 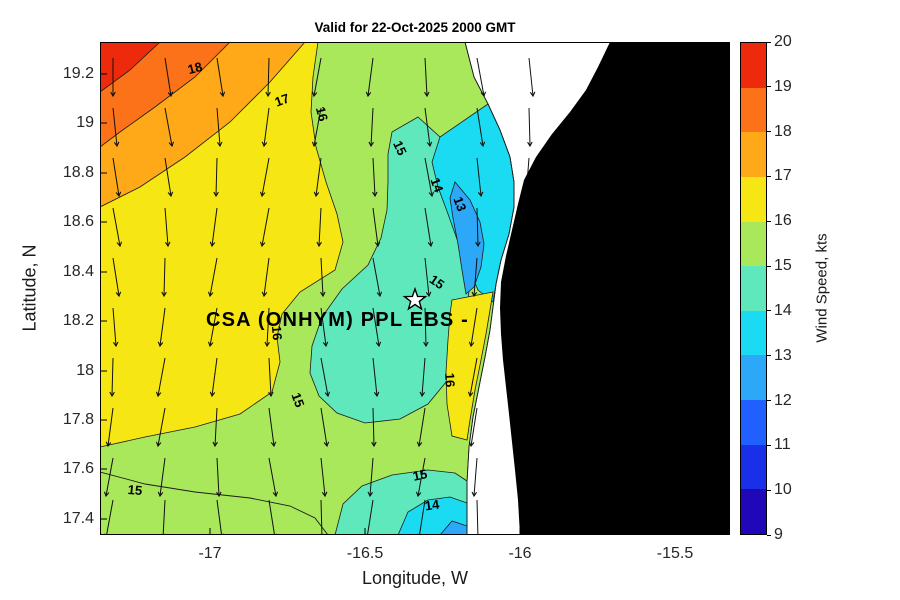 I want to click on colorbar-tick-label: 12, so click(x=783, y=400).